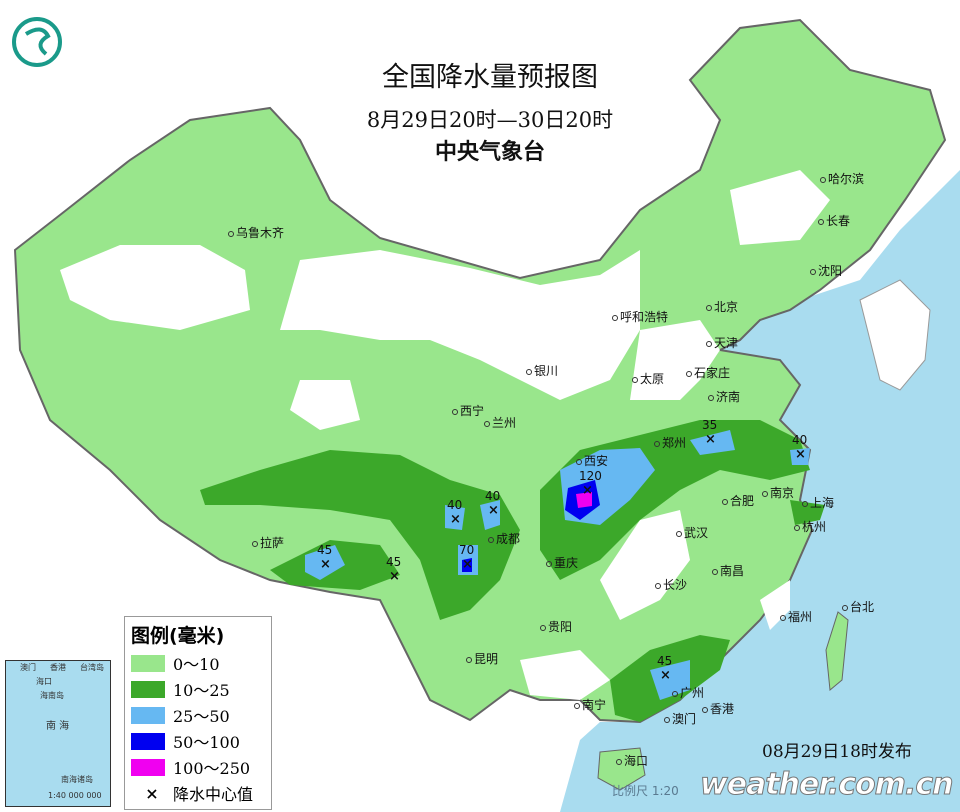  I want to click on city-label: 南昌, so click(728, 571).